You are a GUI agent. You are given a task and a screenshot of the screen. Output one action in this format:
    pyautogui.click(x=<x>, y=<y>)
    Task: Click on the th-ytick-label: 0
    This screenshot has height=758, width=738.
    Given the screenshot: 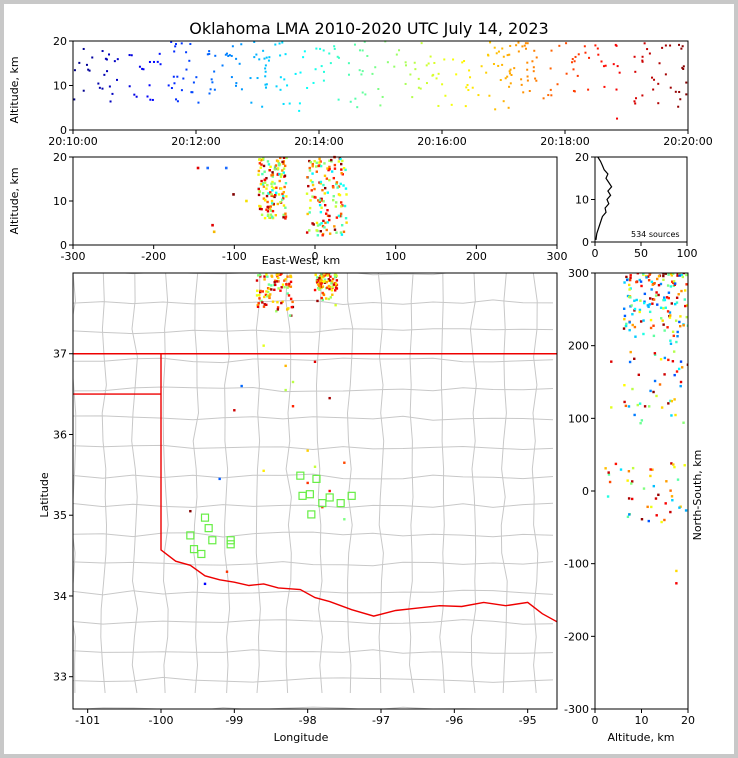 What is the action you would take?
    pyautogui.click(x=63, y=130)
    